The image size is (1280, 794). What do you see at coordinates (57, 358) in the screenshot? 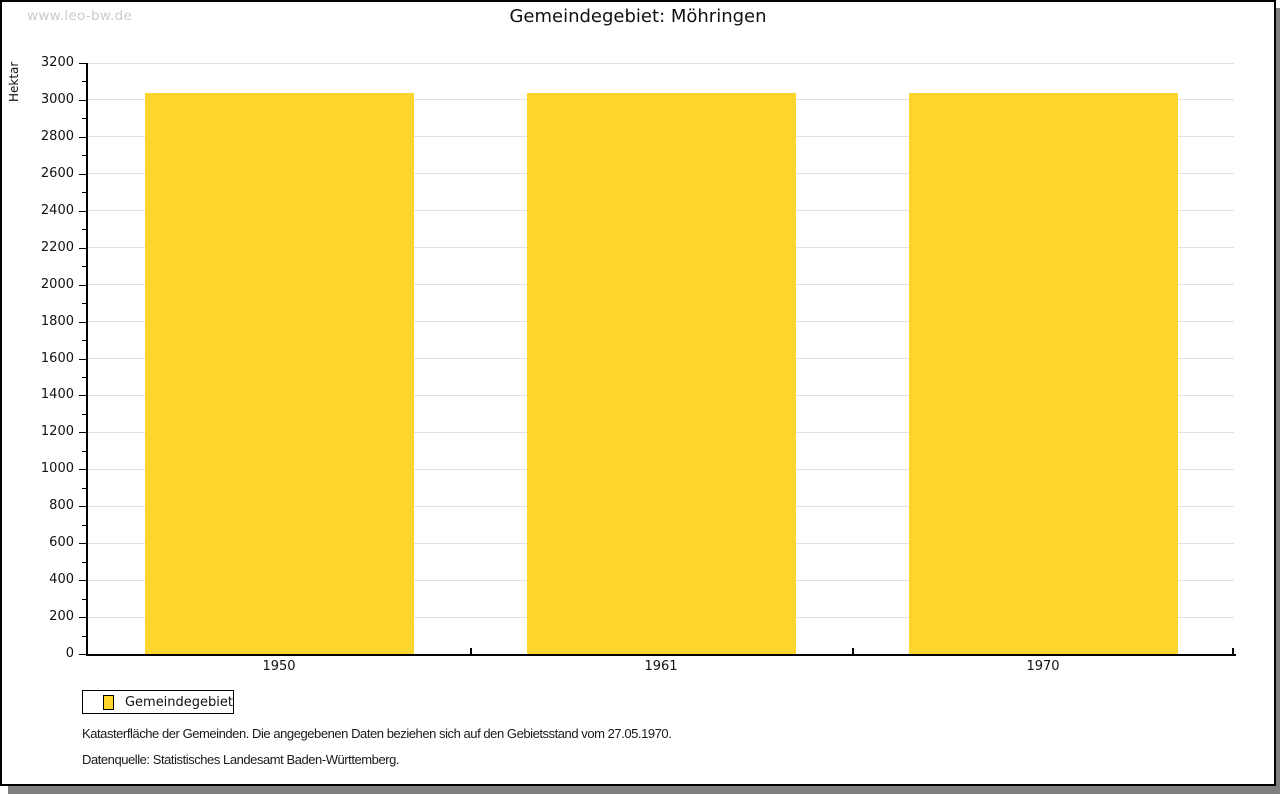
I see `y-tick-label-1600: 1600` at bounding box center [57, 358].